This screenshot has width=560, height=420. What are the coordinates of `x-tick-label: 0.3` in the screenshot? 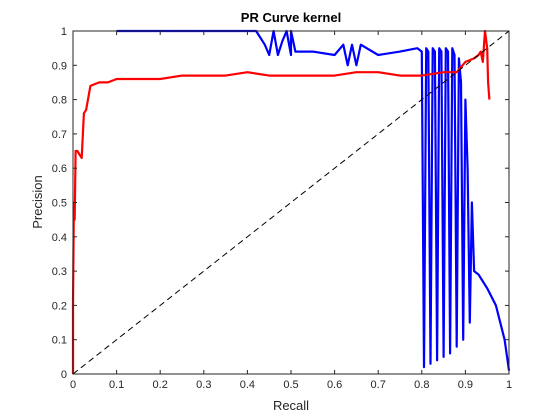 It's located at (203, 385).